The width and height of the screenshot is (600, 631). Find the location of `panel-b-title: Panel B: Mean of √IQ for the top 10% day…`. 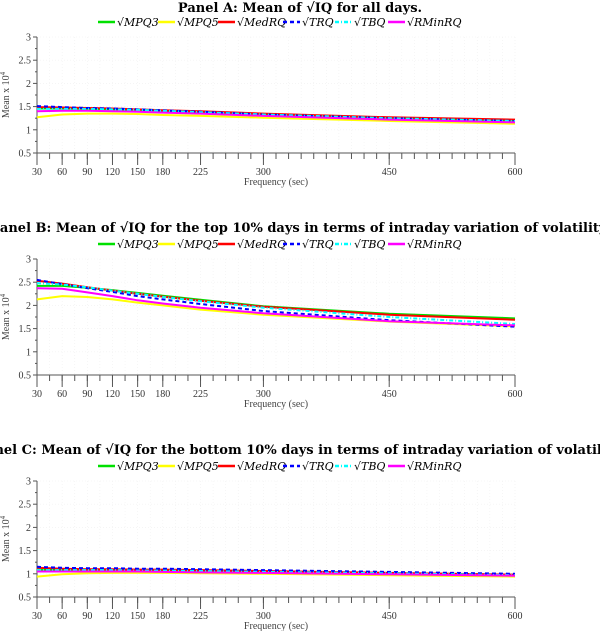

panel-b-title: Panel B: Mean of √IQ for the top 10% day… is located at coordinates (300, 228).